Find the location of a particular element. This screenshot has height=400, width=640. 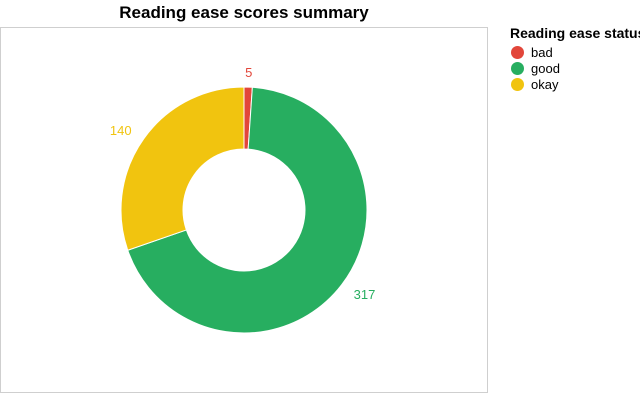

legend: Reading ease status bad good okay is located at coordinates (575, 58).